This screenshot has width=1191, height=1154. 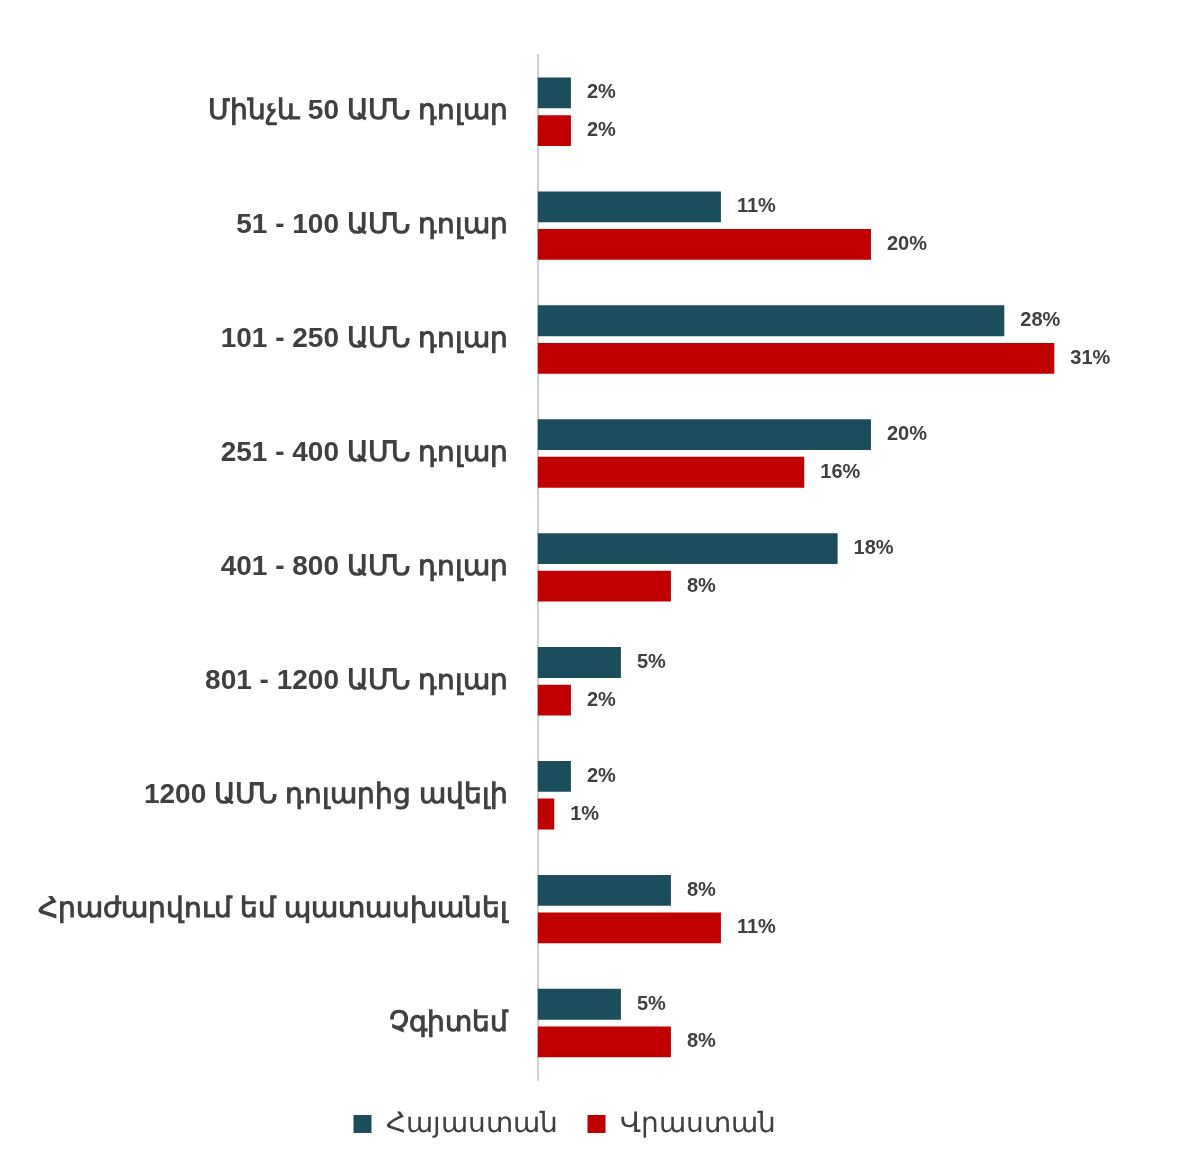 What do you see at coordinates (325, 793) in the screenshot?
I see `y-tick-label: 1200 ԱՄՆ դոլարից ավելի` at bounding box center [325, 793].